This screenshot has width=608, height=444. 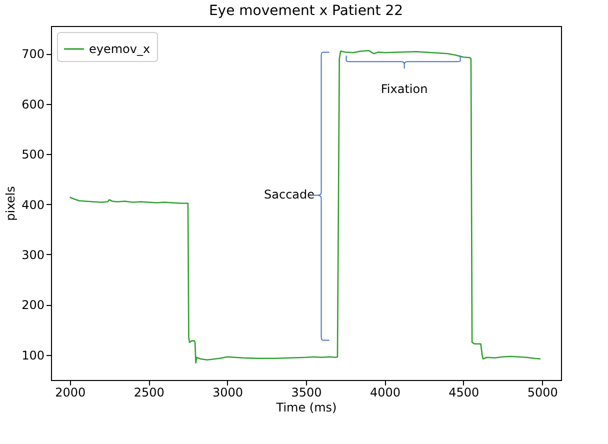 What do you see at coordinates (306, 407) in the screenshot?
I see `x-axis-title: Time (ms)` at bounding box center [306, 407].